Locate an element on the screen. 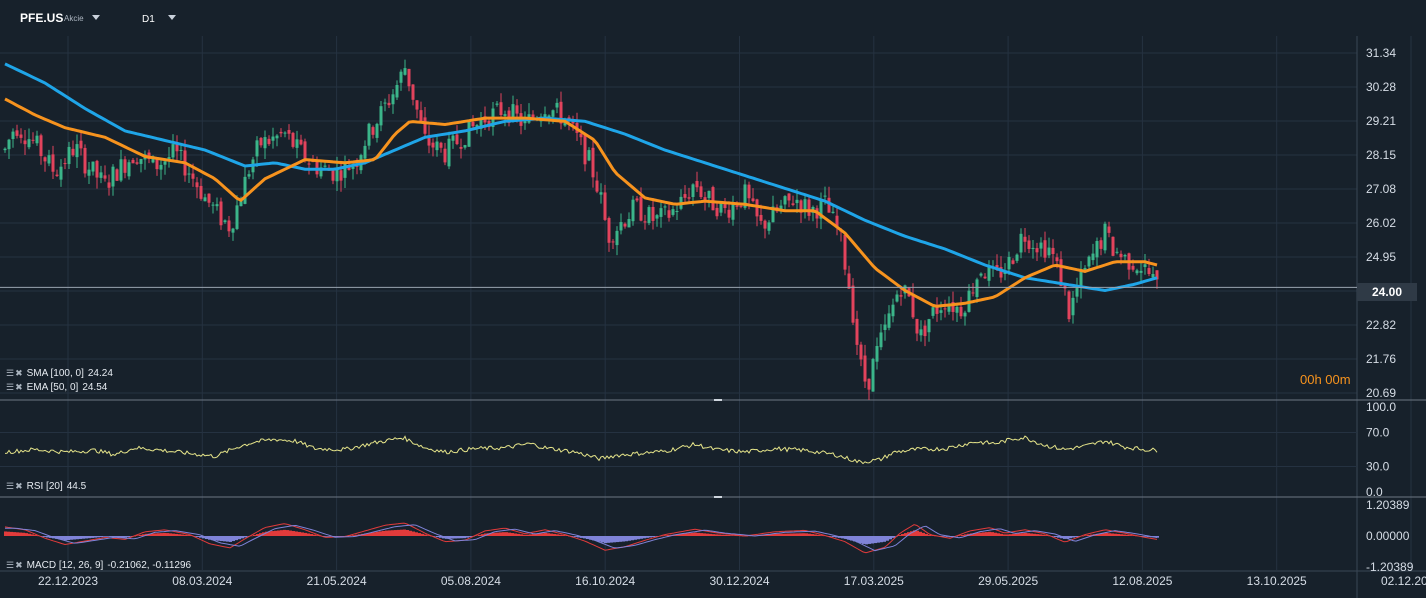 This screenshot has height=598, width=1426. timeframe-label: D1 is located at coordinates (148, 19).